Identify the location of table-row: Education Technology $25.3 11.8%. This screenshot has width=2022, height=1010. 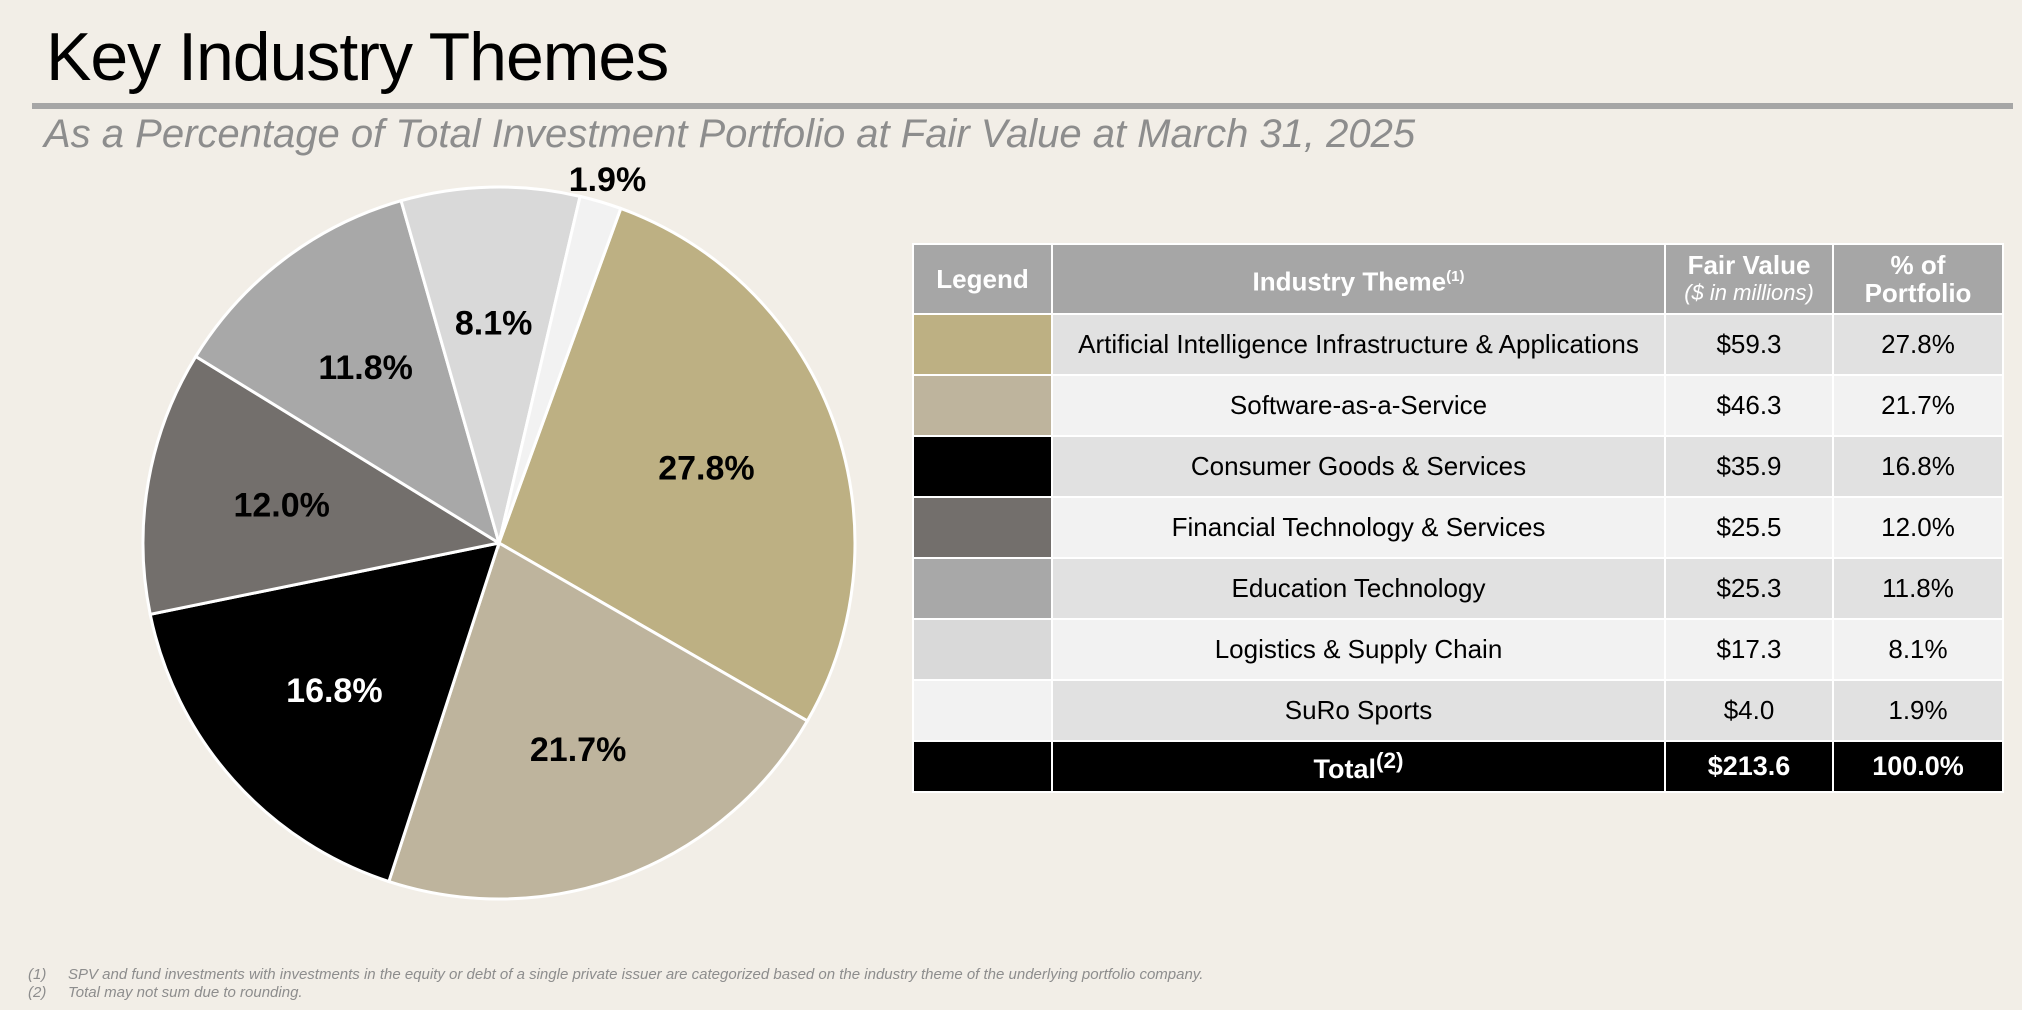
(1458, 588).